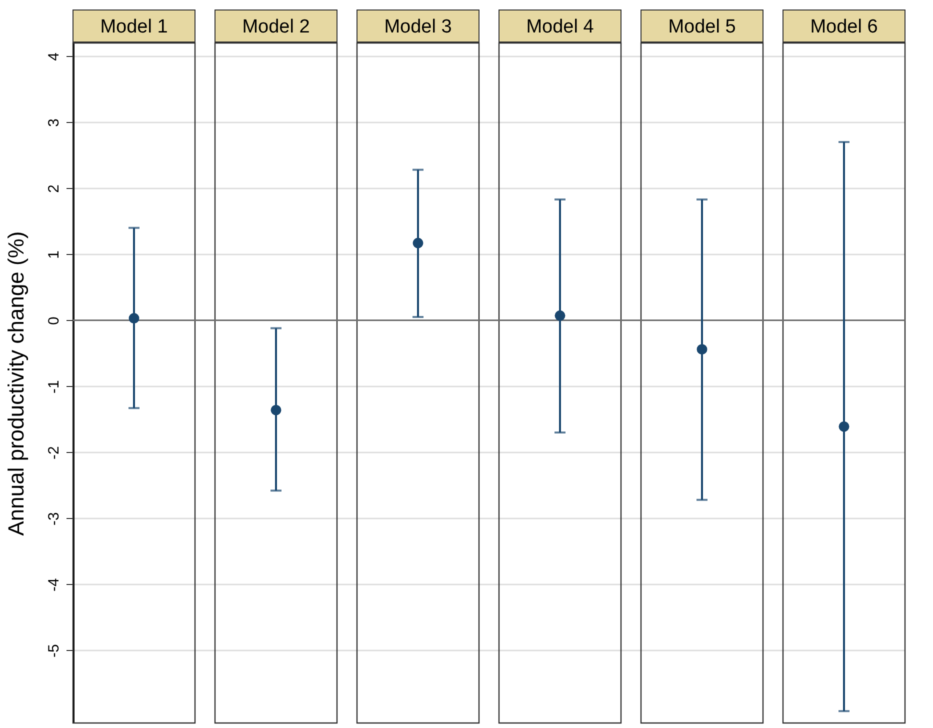 The image size is (933, 728). What do you see at coordinates (16, 383) in the screenshot?
I see `y-axis-title: Annual productivity change (%)` at bounding box center [16, 383].